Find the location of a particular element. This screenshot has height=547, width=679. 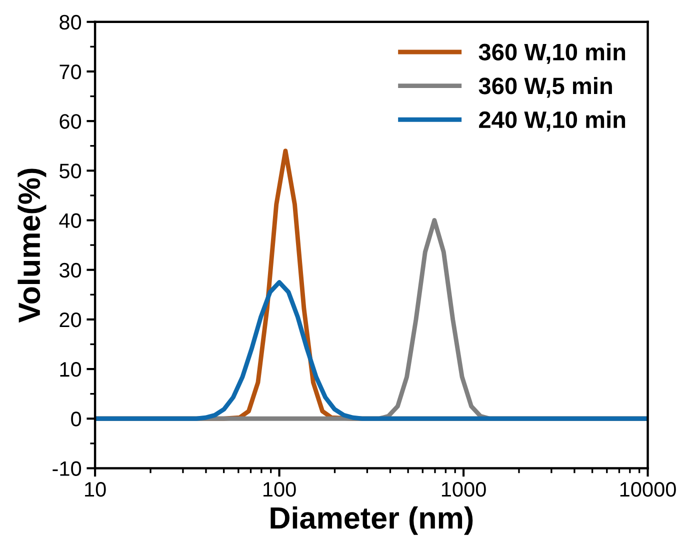

x-tick-label: 10000 is located at coordinates (648, 489).